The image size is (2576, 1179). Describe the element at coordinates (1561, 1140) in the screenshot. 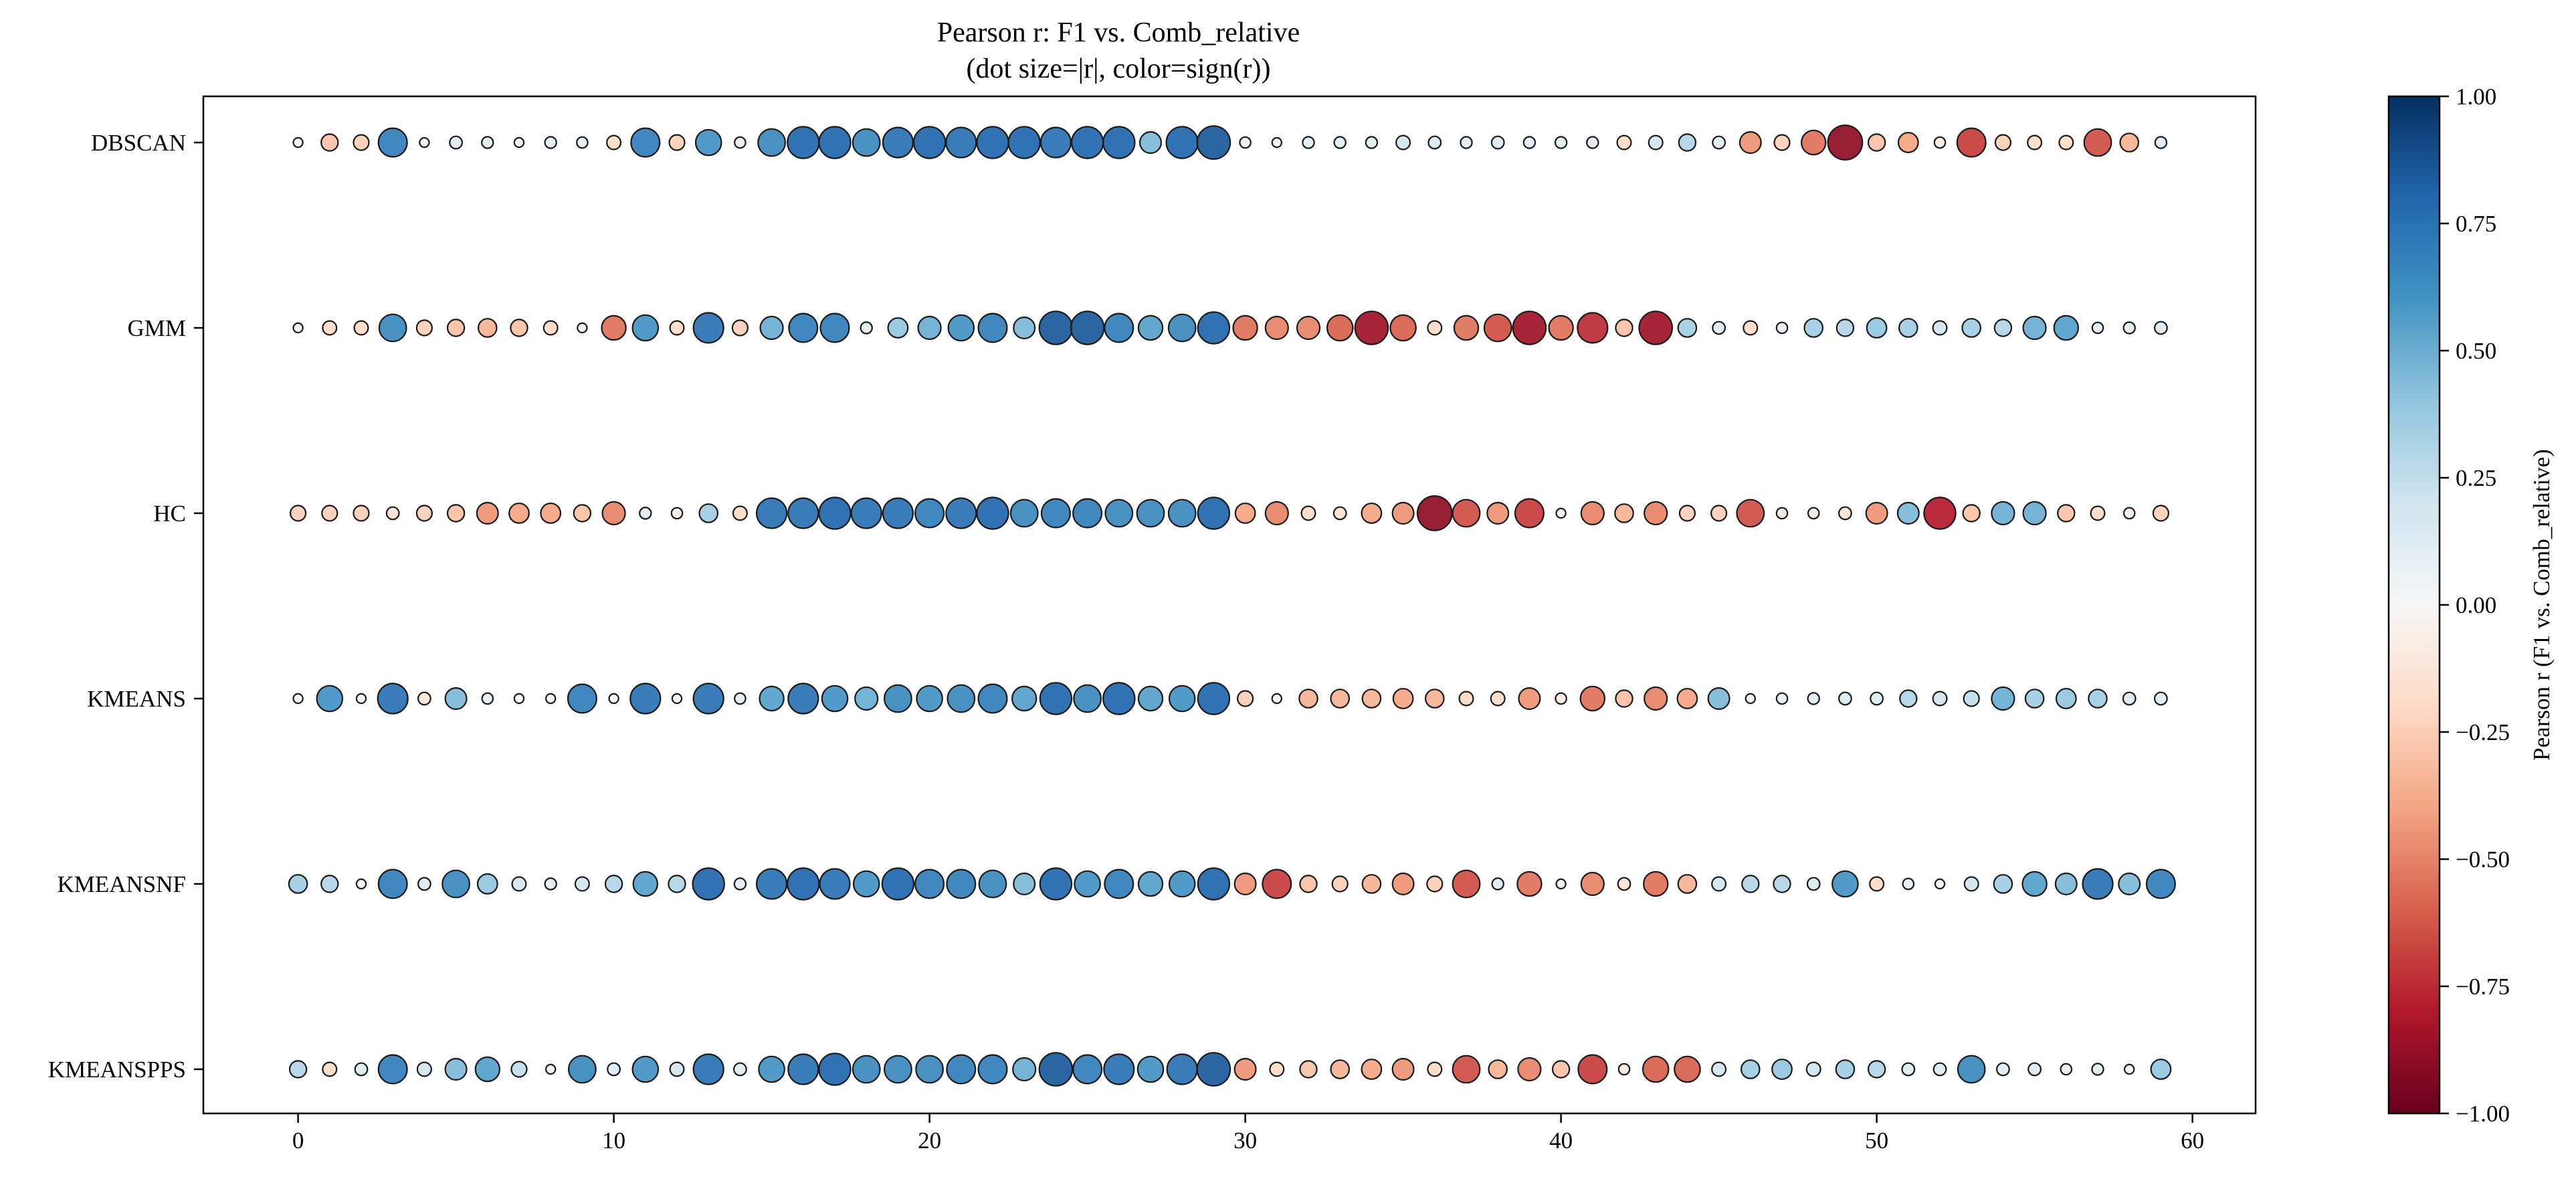

I see `x-tick-label: 40` at that location.